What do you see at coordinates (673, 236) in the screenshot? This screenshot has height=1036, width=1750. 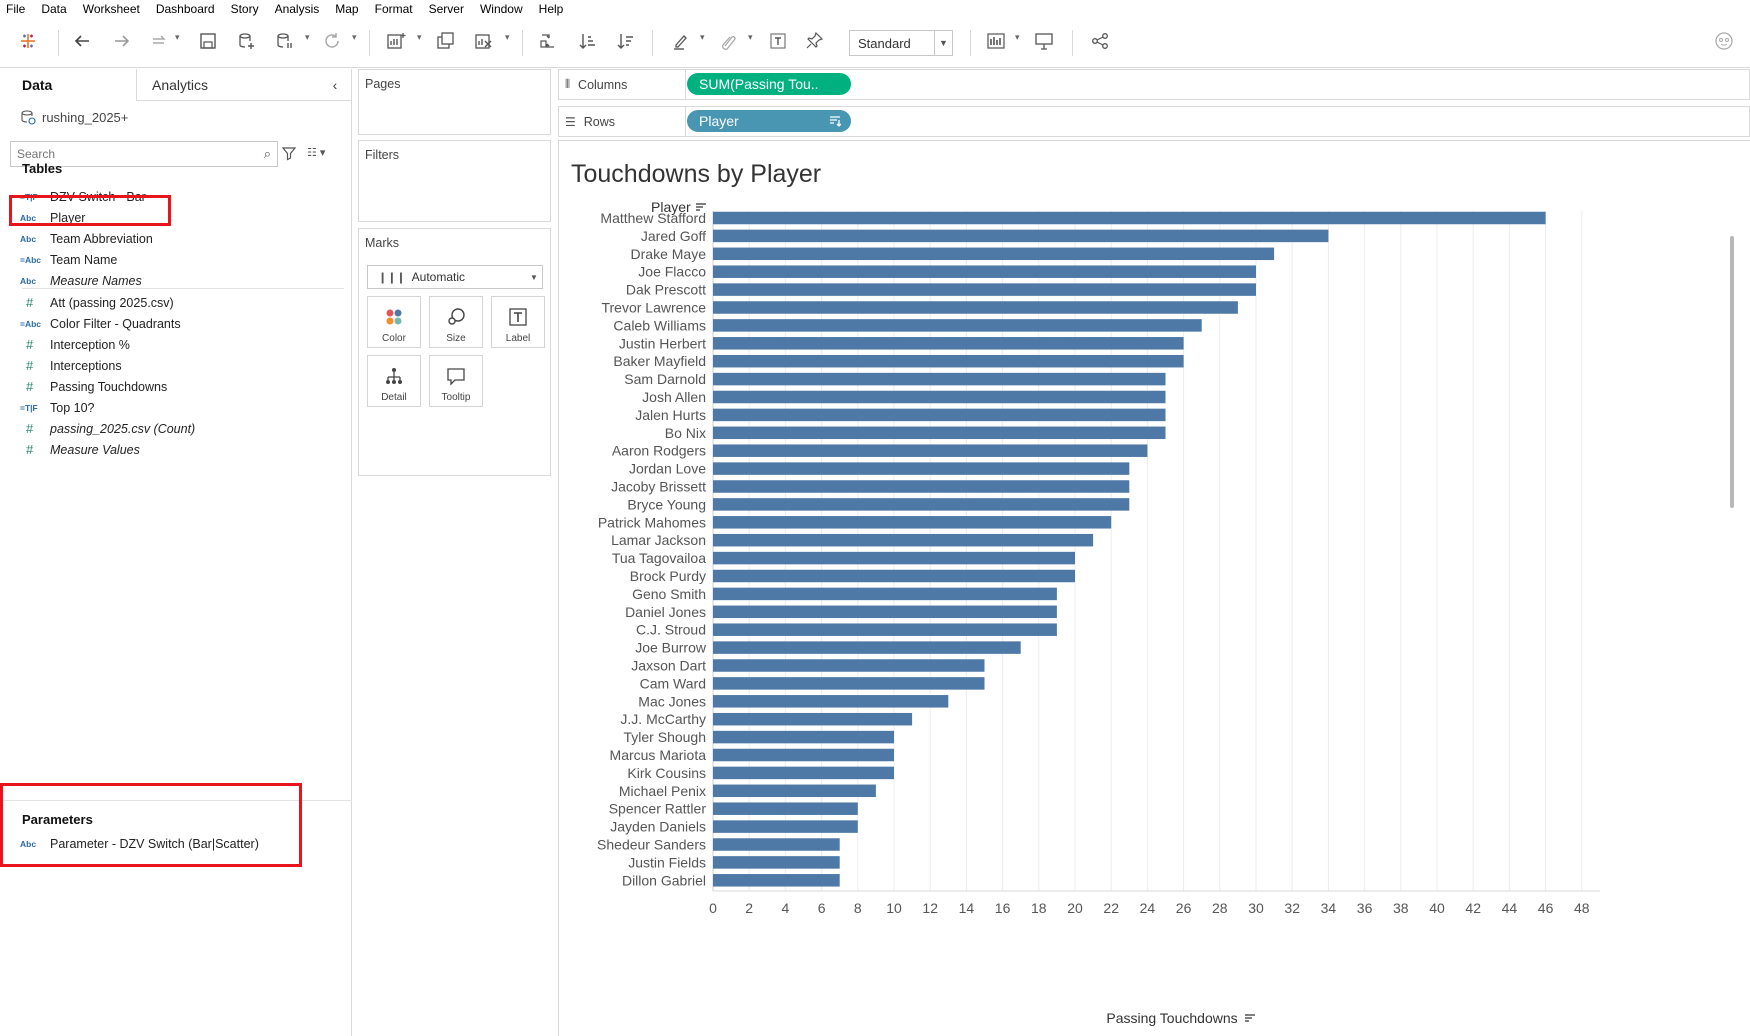 I see `category-label: Jared Goff` at bounding box center [673, 236].